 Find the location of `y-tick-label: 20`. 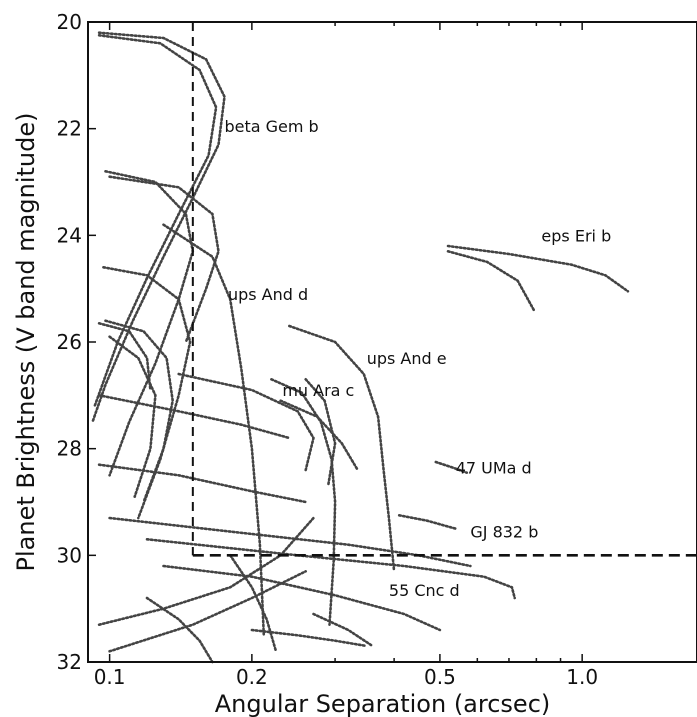

y-tick-label: 20 is located at coordinates (69, 22).